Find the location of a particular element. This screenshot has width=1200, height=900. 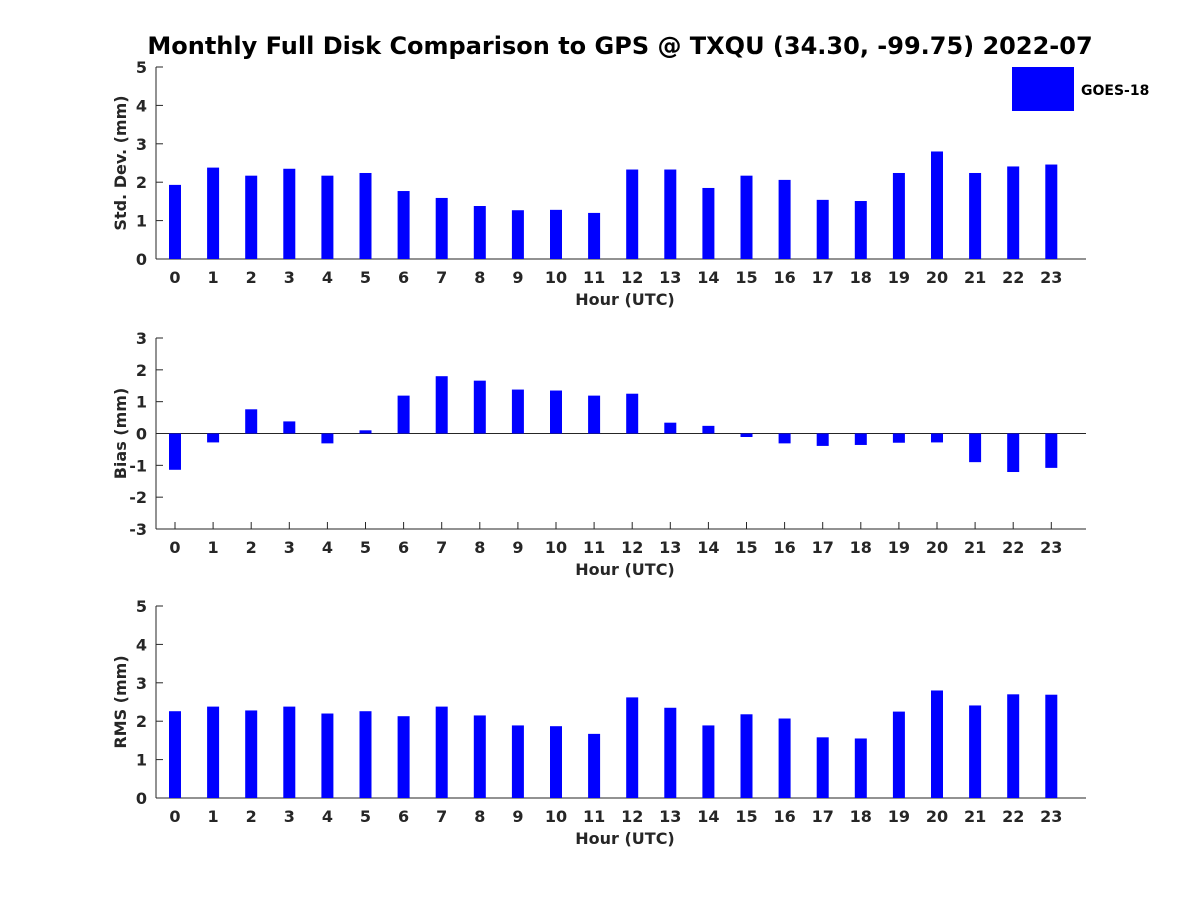

y-tick-label: -3 is located at coordinates (138, 529).